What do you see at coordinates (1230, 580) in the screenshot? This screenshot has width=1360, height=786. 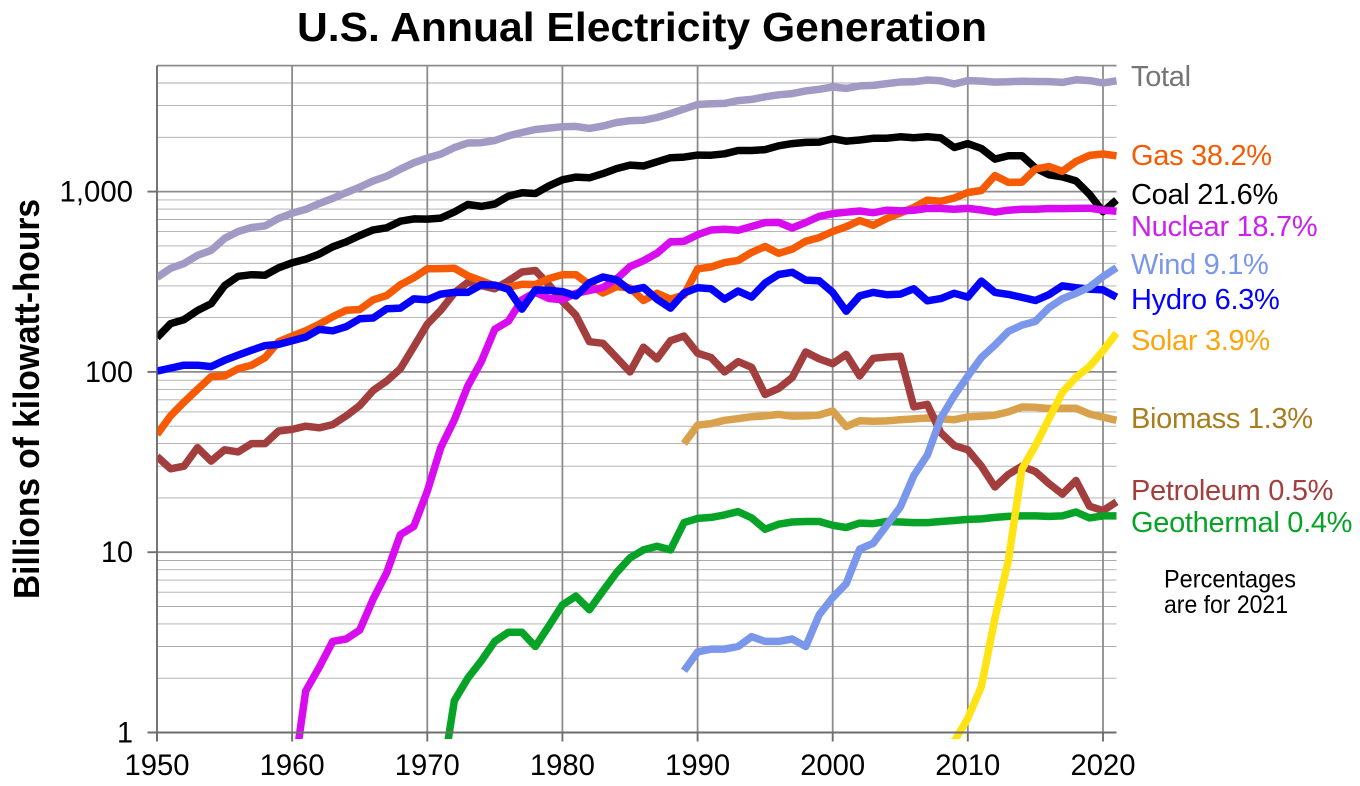 I see `svg-text: Percentages` at bounding box center [1230, 580].